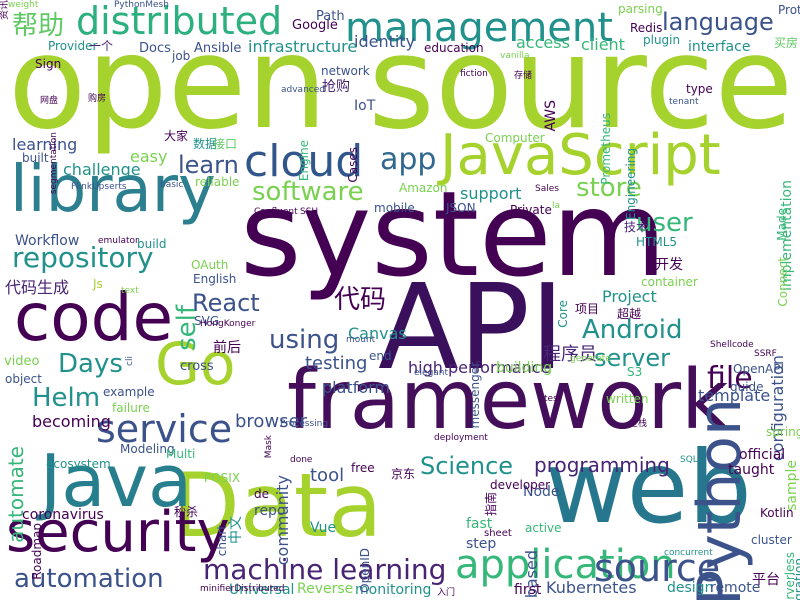 Image resolution: width=800 pixels, height=600 pixels. Describe the element at coordinates (97, 99) in the screenshot. I see `word: 购房` at that location.